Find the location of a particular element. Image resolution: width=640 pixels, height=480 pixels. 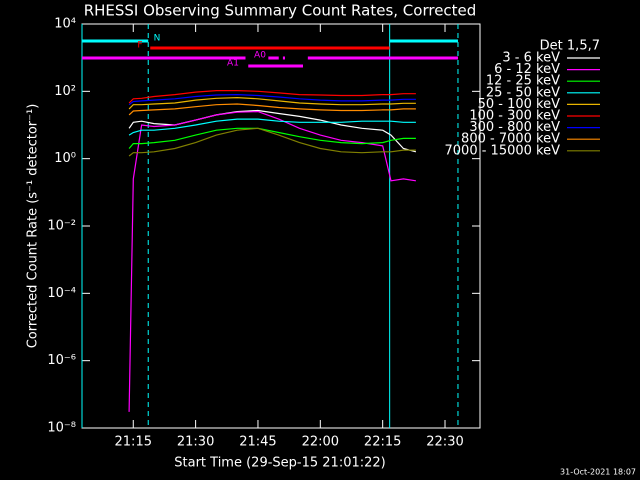

x-tick-label: 21:45 is located at coordinates (257, 442).